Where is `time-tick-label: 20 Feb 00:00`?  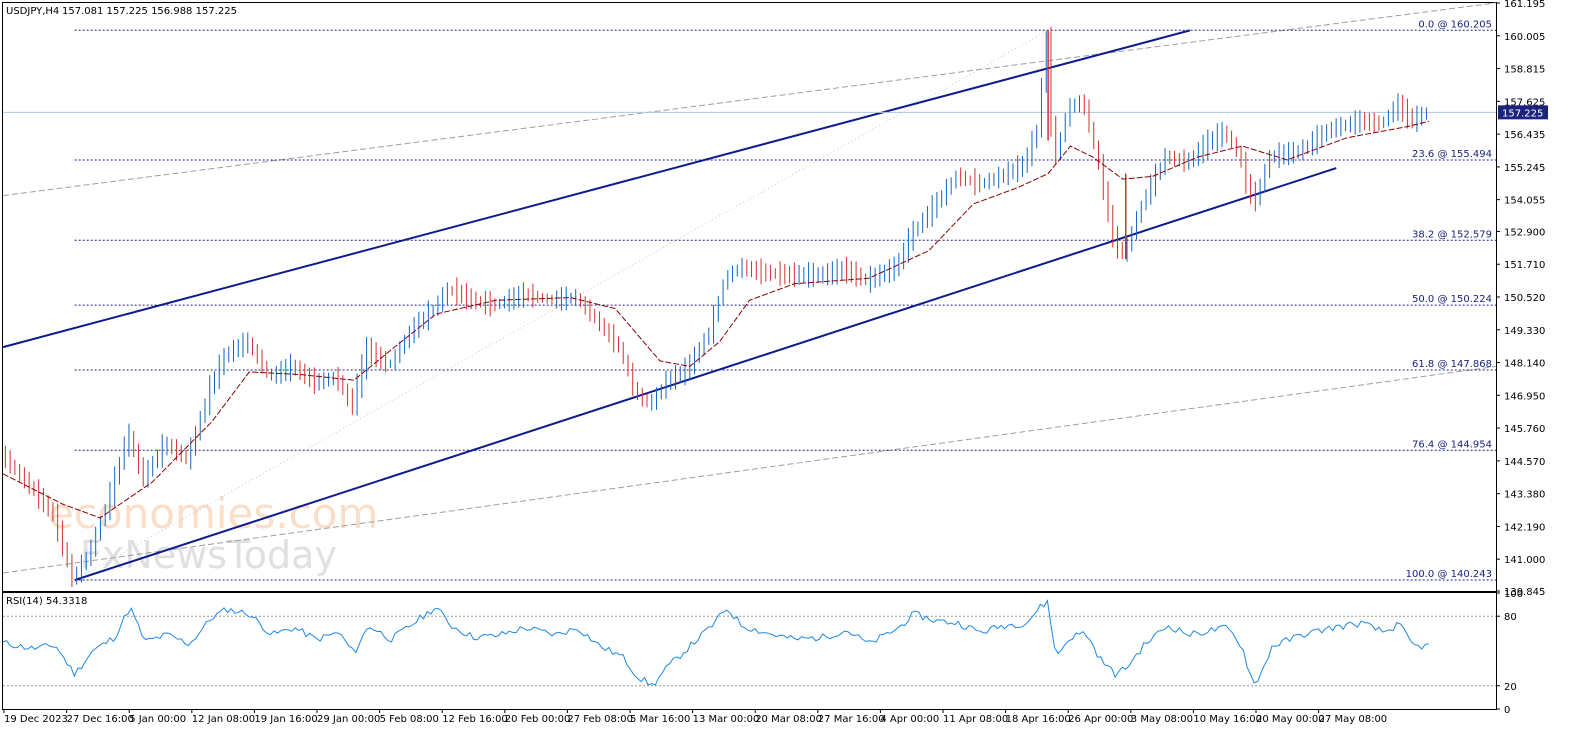
time-tick-label: 20 Feb 00:00 is located at coordinates (538, 719).